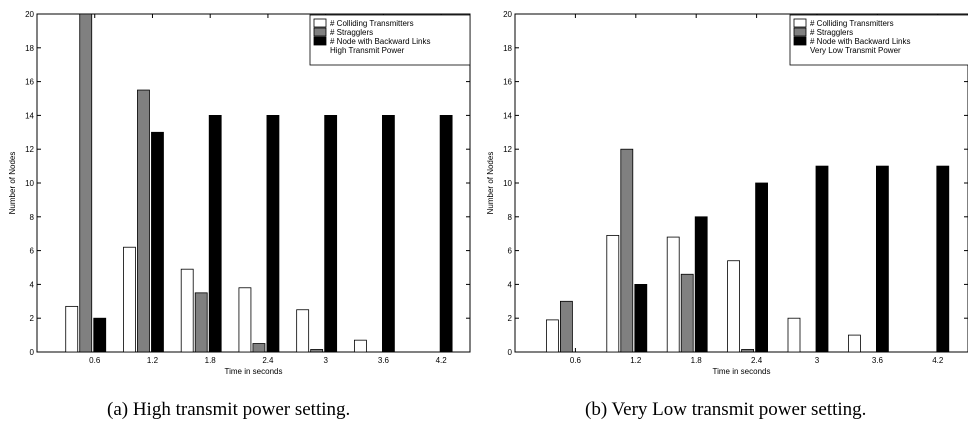 The image size is (968, 445). Describe the element at coordinates (229, 409) in the screenshot. I see `caption-high-transmit-power: (a) High transmit power setting.` at that location.